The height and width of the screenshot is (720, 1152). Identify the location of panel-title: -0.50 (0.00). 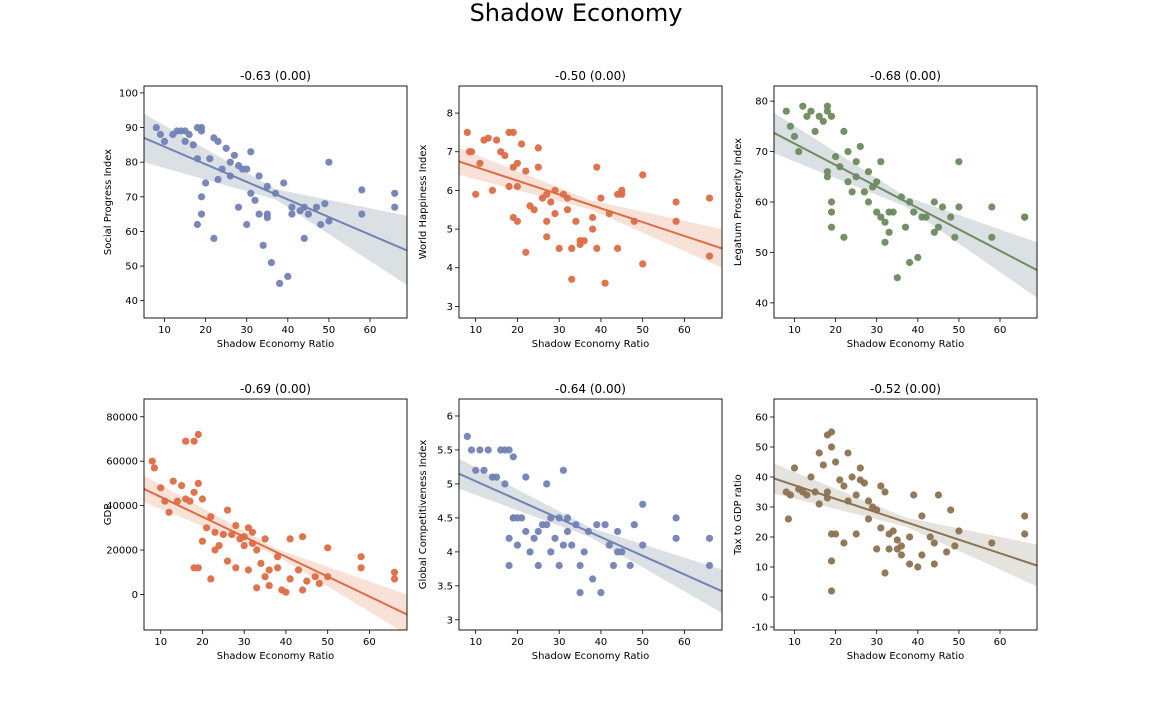
(590, 76).